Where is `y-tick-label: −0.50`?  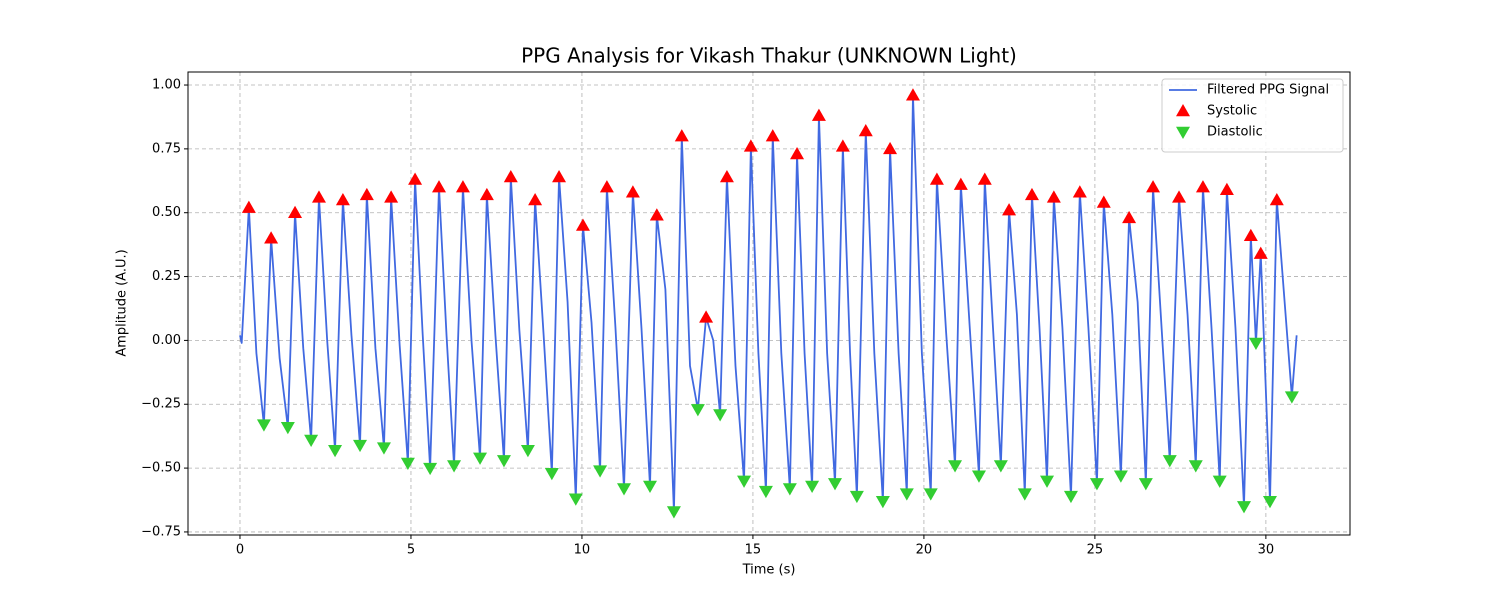
y-tick-label: −0.50 is located at coordinates (161, 468).